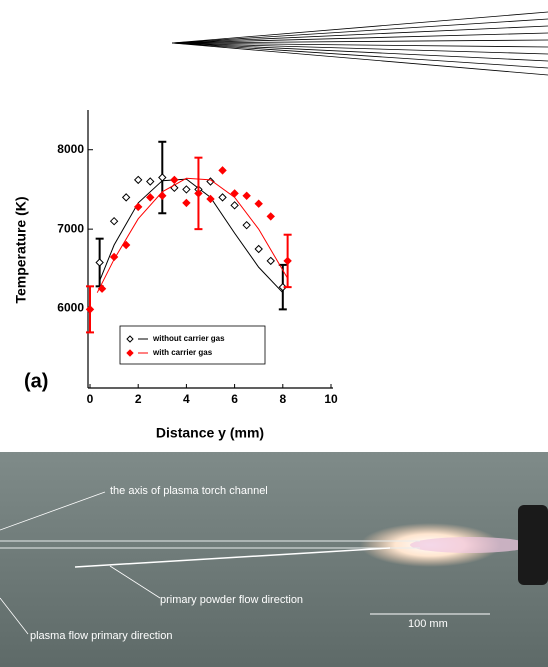 The width and height of the screenshot is (548, 667). What do you see at coordinates (70, 308) in the screenshot?
I see `y-tick-label: 6000` at bounding box center [70, 308].